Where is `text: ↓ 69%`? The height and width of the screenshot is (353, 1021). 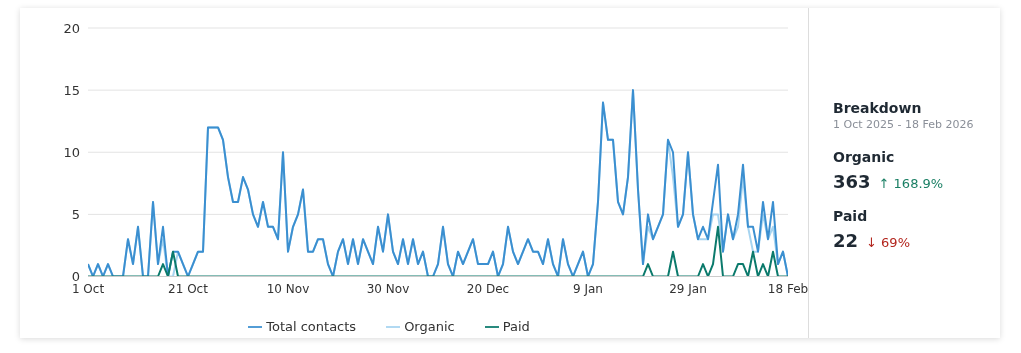
text: ↓ 69% is located at coordinates (888, 242).